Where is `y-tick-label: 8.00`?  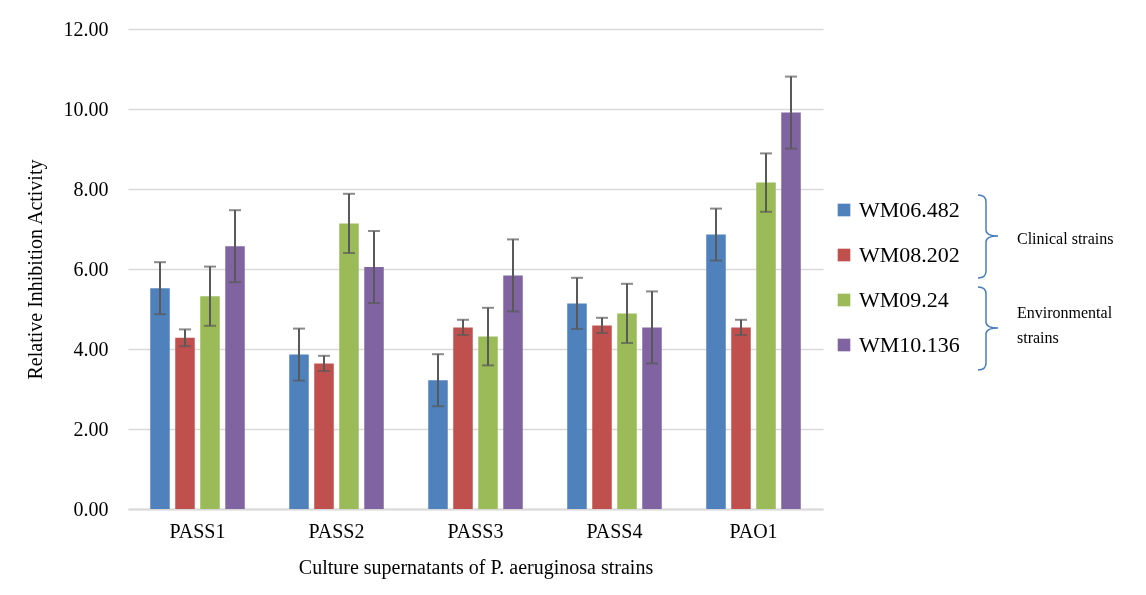
y-tick-label: 8.00 is located at coordinates (91, 188).